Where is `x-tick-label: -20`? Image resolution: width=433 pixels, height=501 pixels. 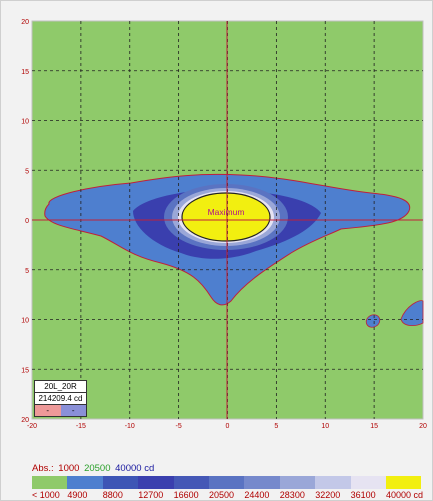 x-tick-label: -20 is located at coordinates (32, 426).